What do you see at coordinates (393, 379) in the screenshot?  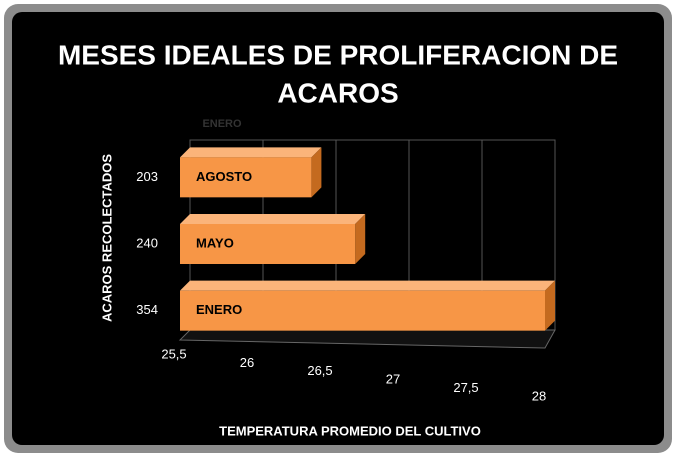 I see `x-tick-label: 27` at bounding box center [393, 379].